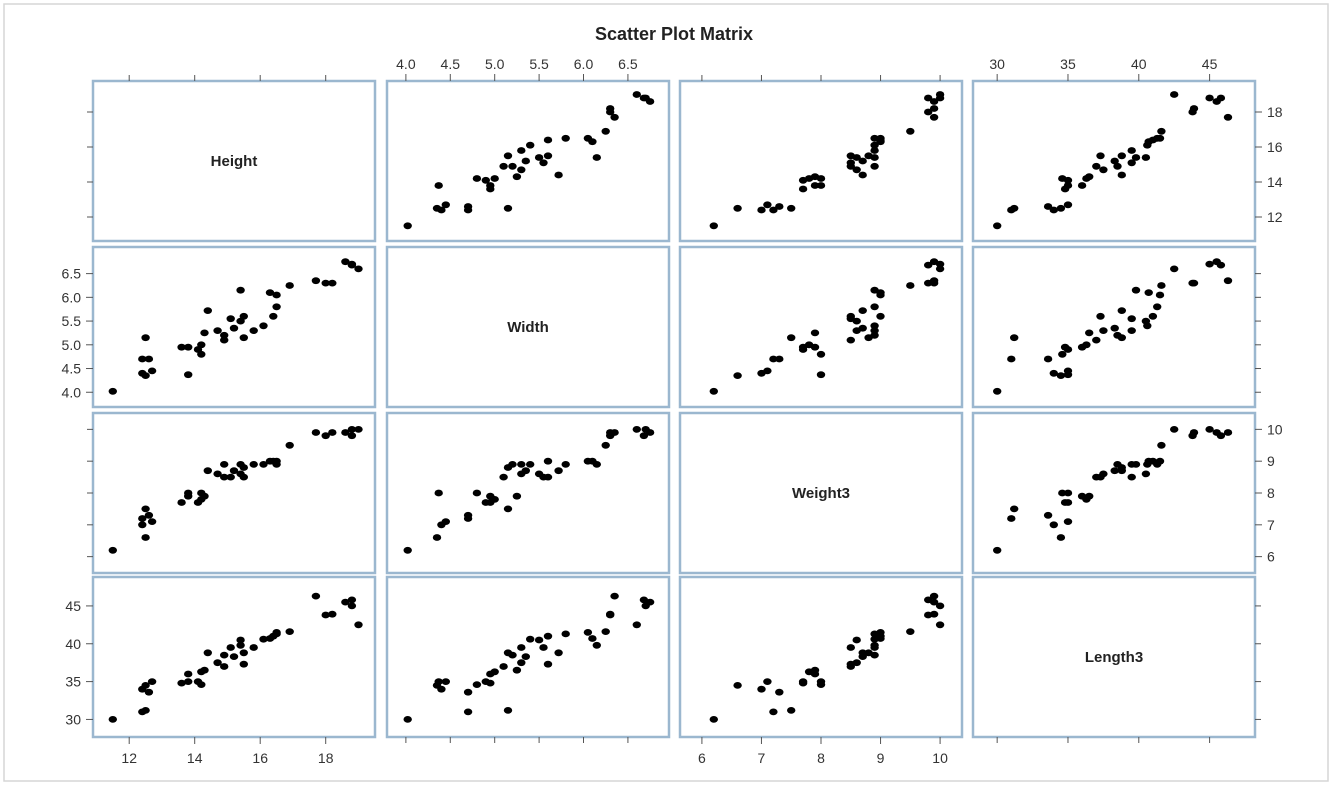  I want to click on bottom-axis-height: 12 14 16 18, so click(227, 751).